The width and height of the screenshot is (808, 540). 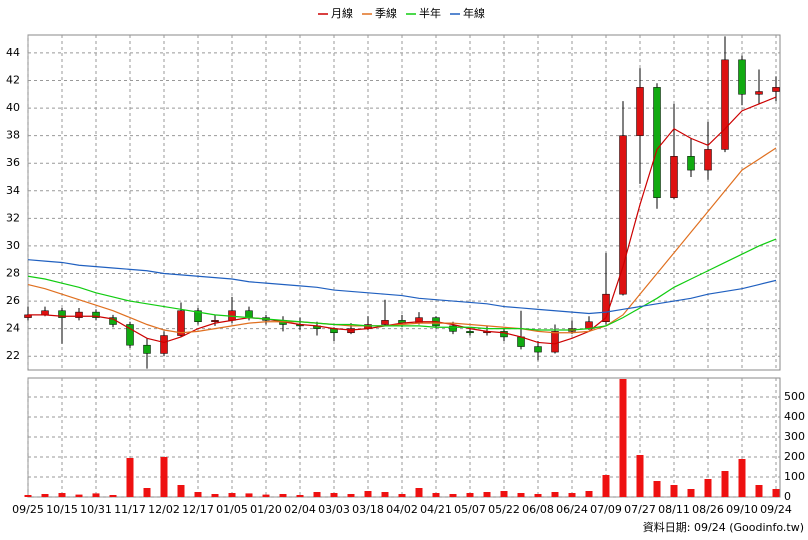 I want to click on x-tick-label: 12/17, so click(x=198, y=509).